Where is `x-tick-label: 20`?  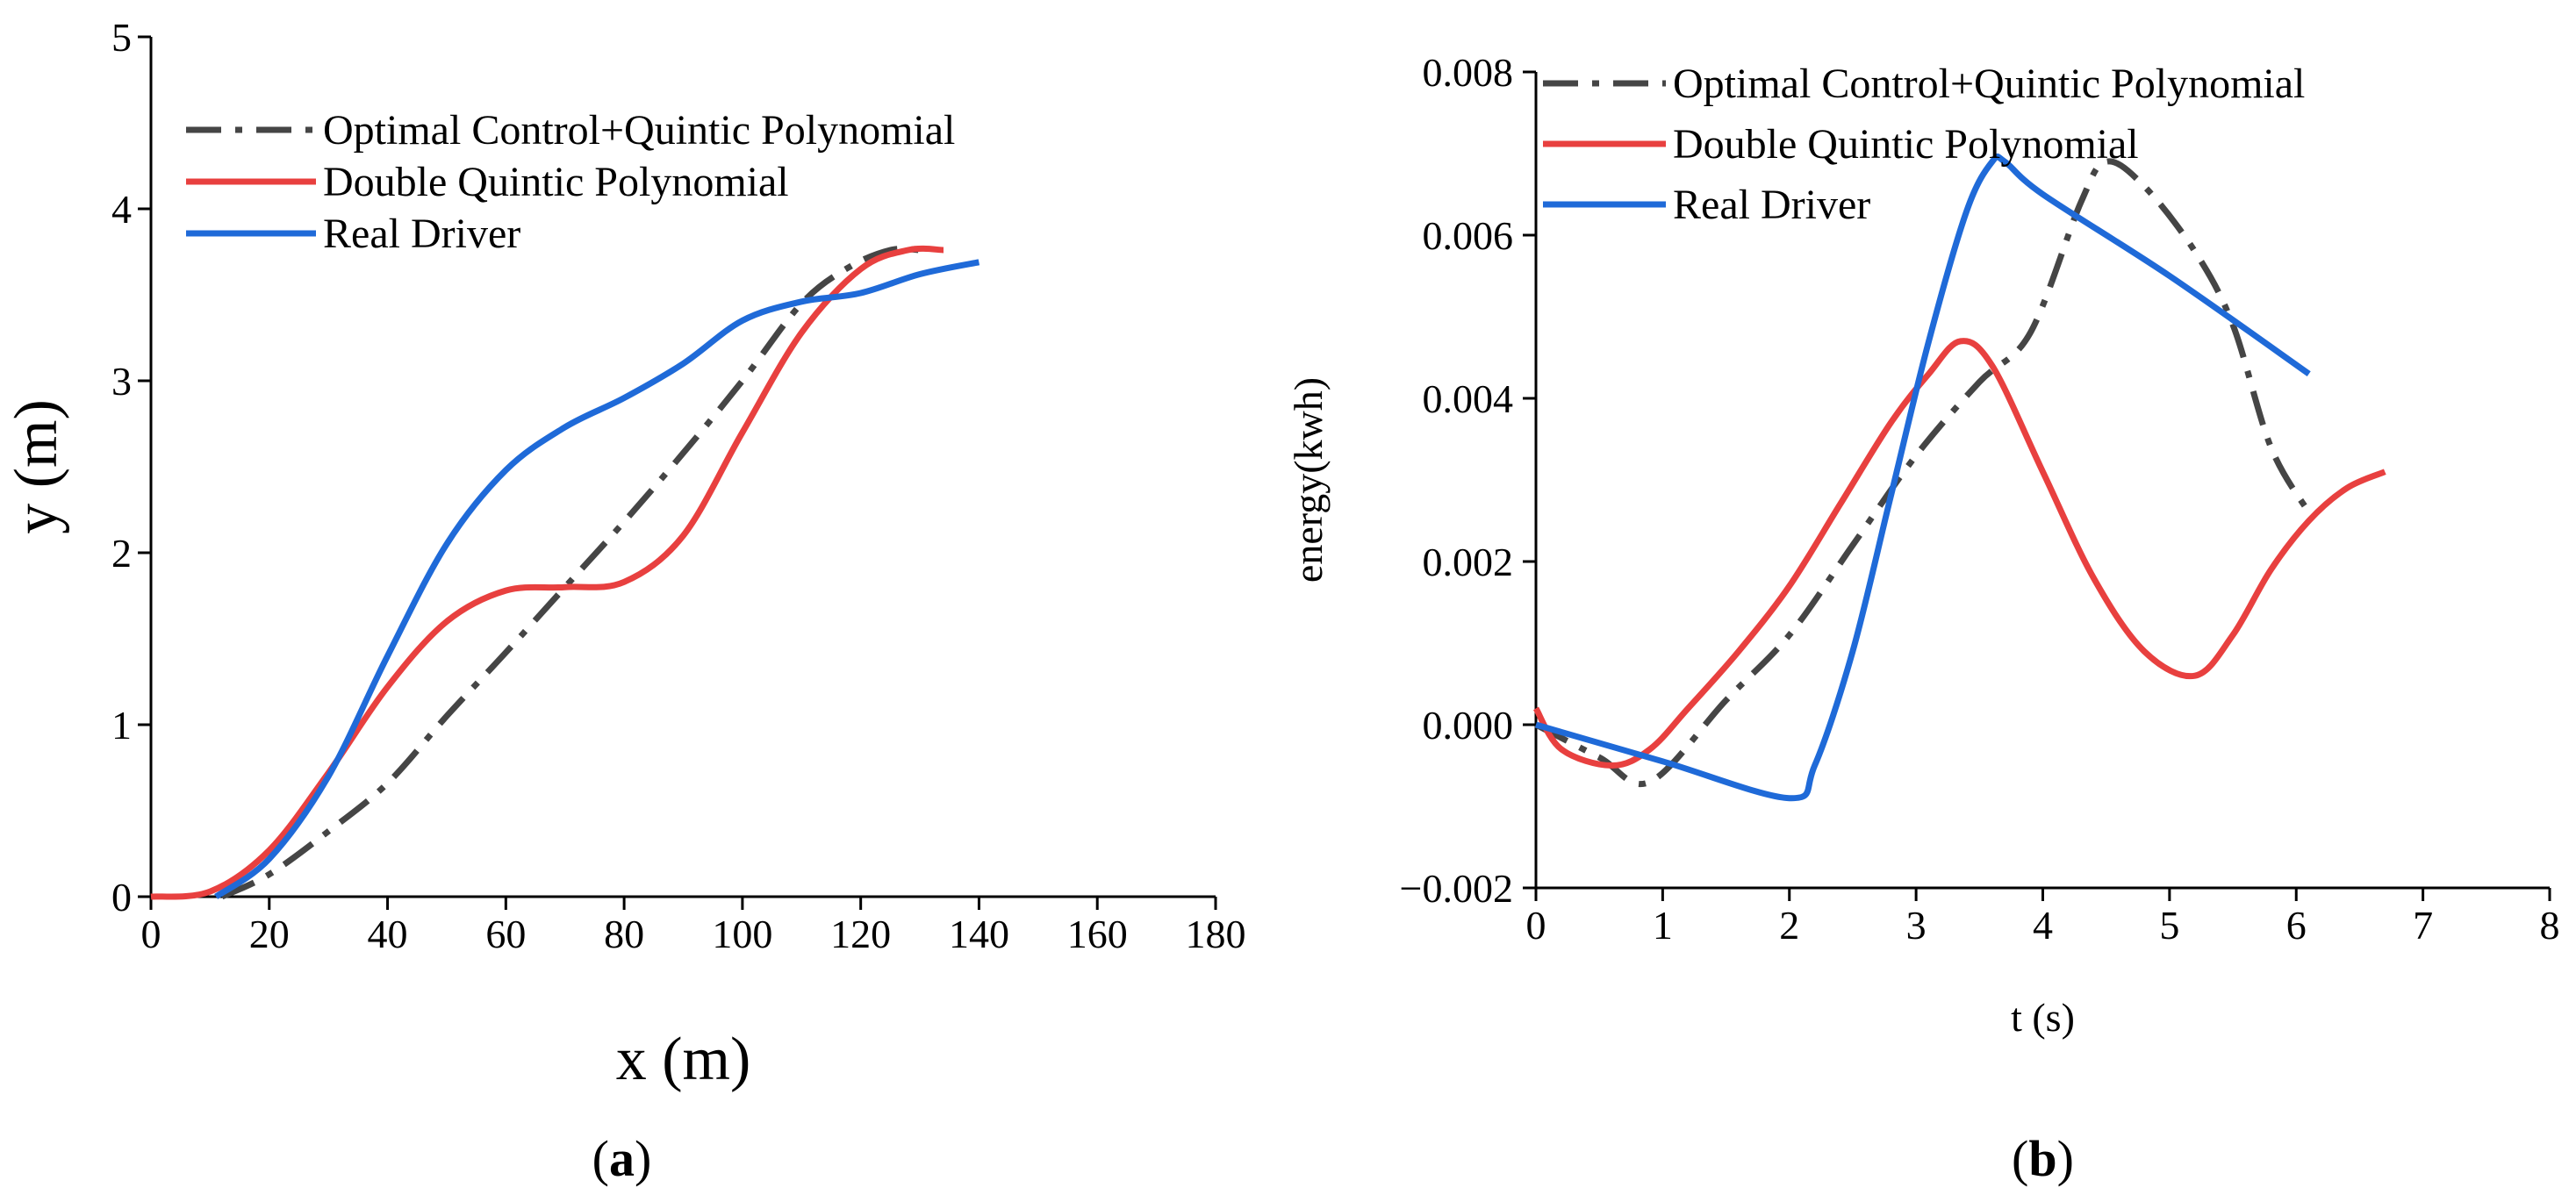 x-tick-label: 20 is located at coordinates (269, 934).